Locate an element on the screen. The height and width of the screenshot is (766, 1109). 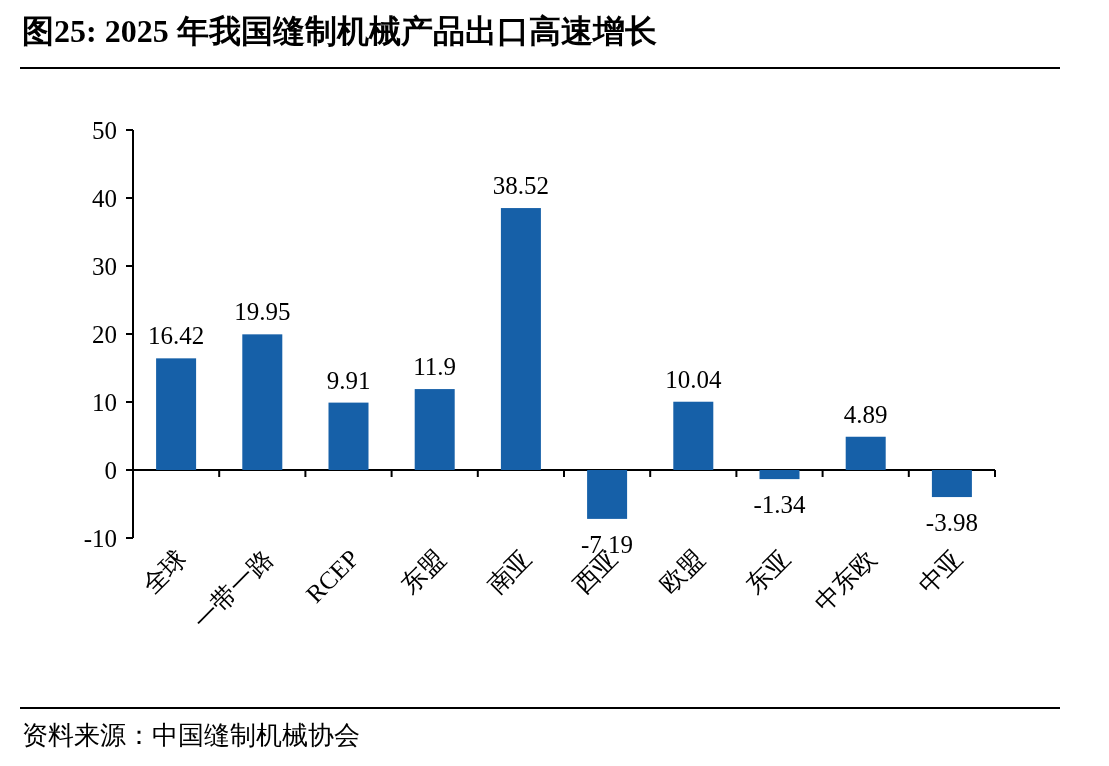
x-tick-label: 东盟 is located at coordinates (423, 571).